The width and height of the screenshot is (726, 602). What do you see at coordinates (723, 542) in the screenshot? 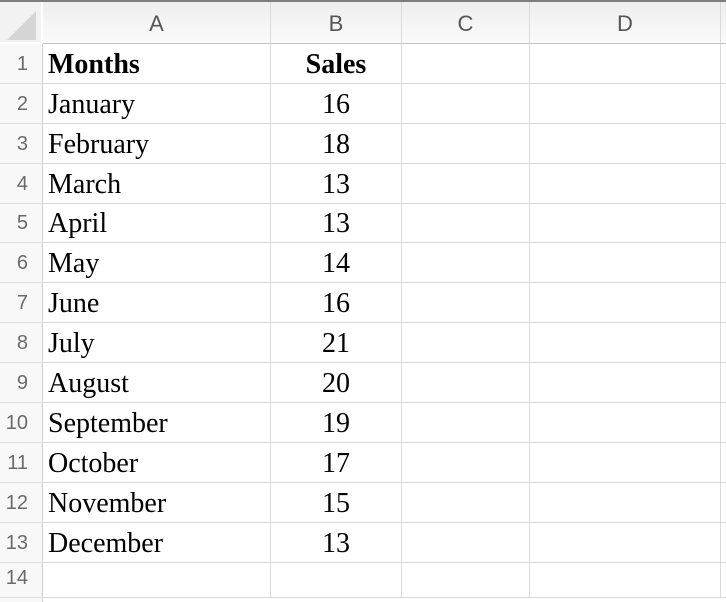
I see `cell-e13-sliver` at bounding box center [723, 542].